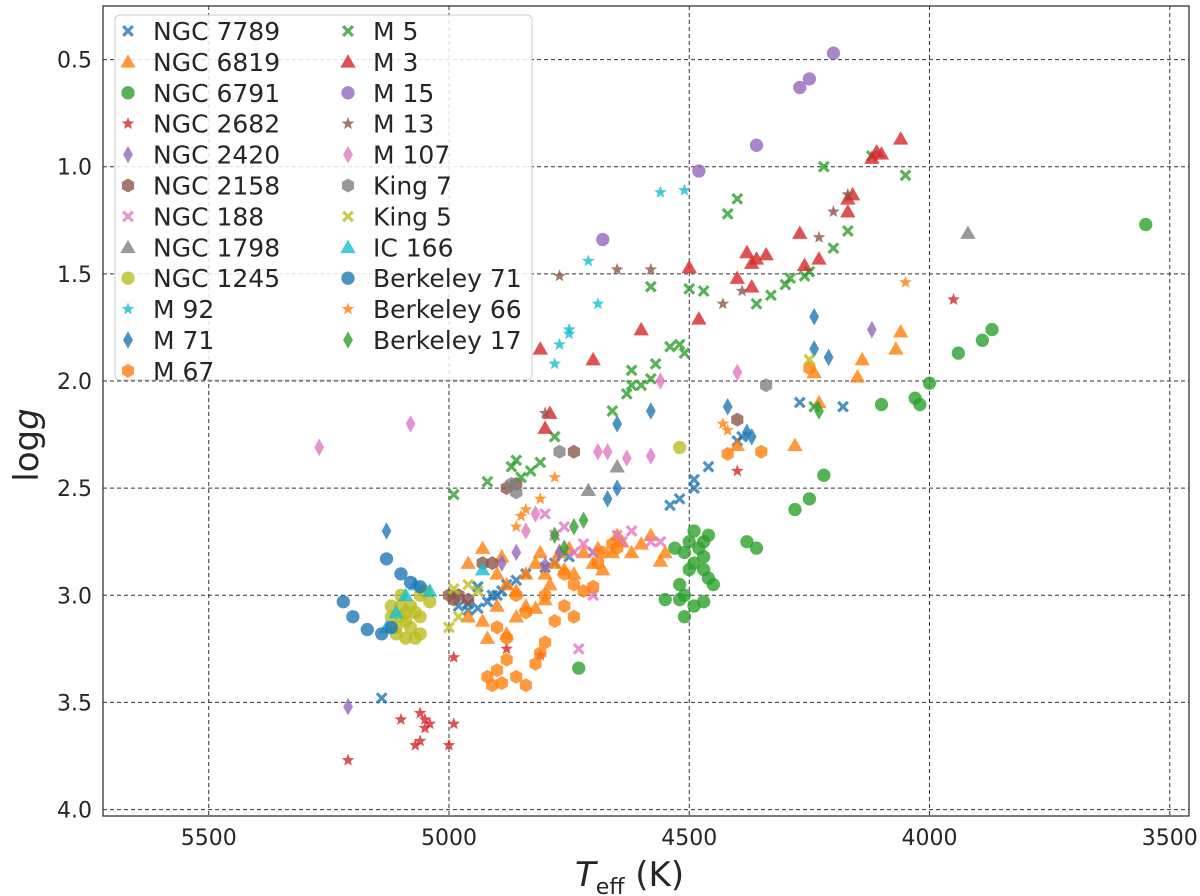 The width and height of the screenshot is (1200, 896). What do you see at coordinates (447, 309) in the screenshot?
I see `legend-label: Berkeley 66` at bounding box center [447, 309].